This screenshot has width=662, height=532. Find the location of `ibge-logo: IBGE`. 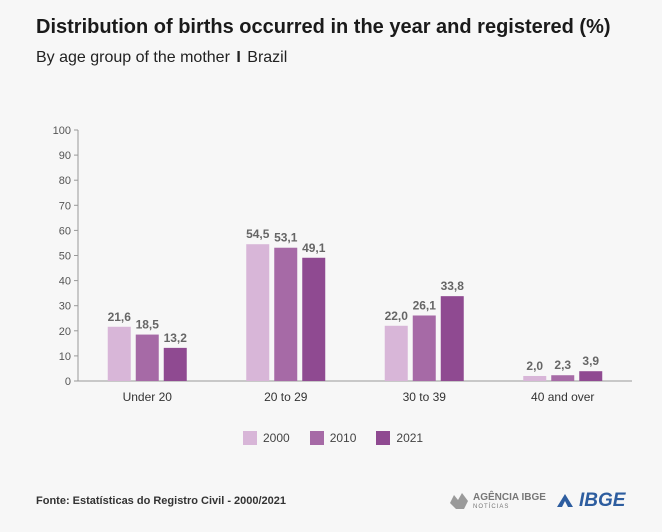

ibge-logo: IBGE is located at coordinates (589, 501).